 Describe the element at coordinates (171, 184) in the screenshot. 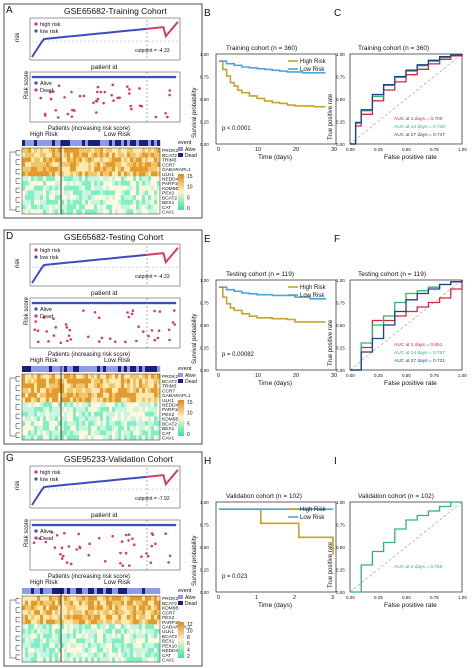

I see `gene-label-7: PARP10` at that location.